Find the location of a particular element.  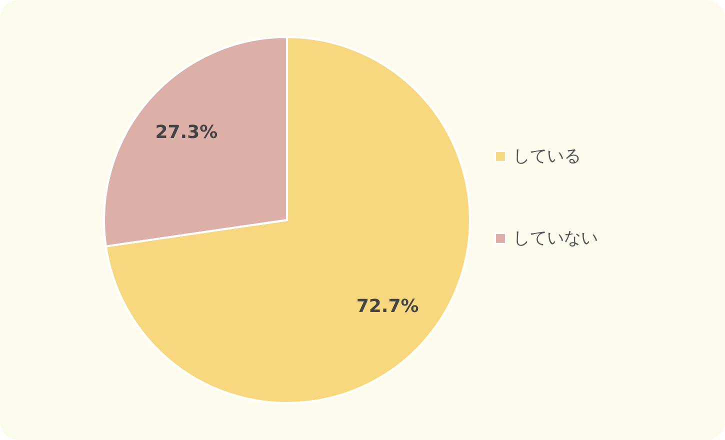

data-label: 72.7% is located at coordinates (387, 307).